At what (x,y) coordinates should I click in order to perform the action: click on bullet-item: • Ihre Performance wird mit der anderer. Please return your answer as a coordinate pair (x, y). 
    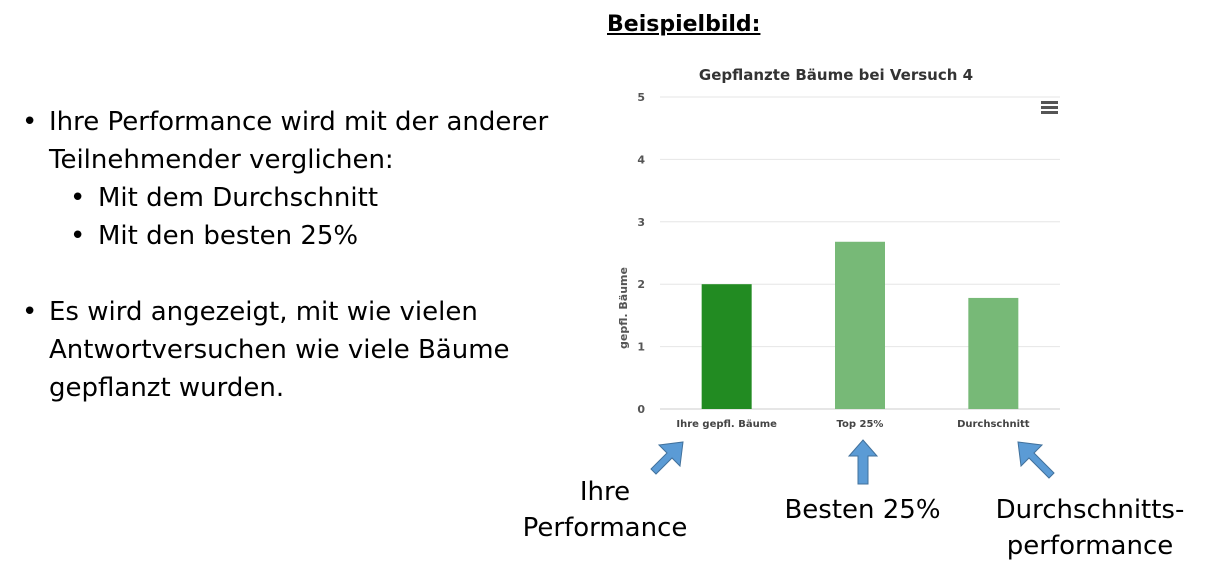
    Looking at the image, I should click on (302, 122).